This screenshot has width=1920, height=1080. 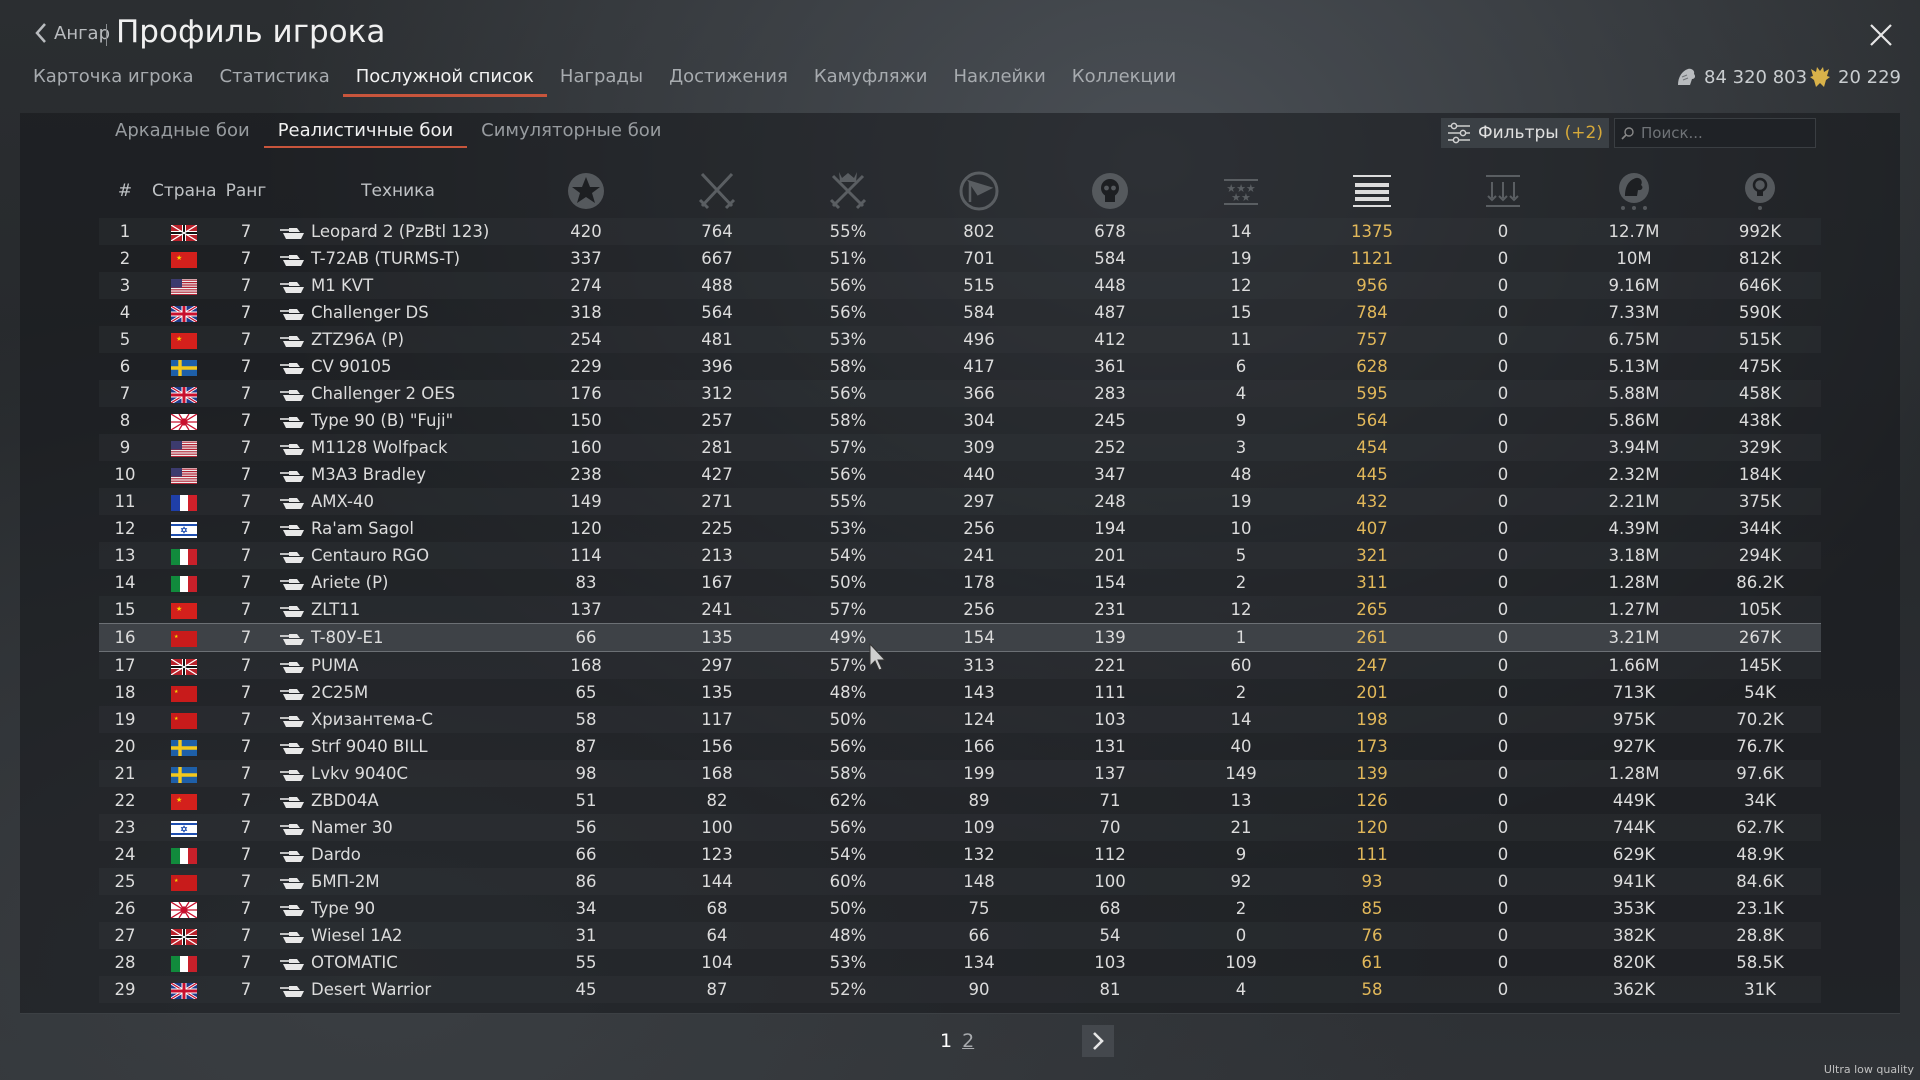 I want to click on table-row: 22 ★ 7 ZBD04A 51 82 62% 89 71 13 126 0 449K 34K, so click(x=960, y=800).